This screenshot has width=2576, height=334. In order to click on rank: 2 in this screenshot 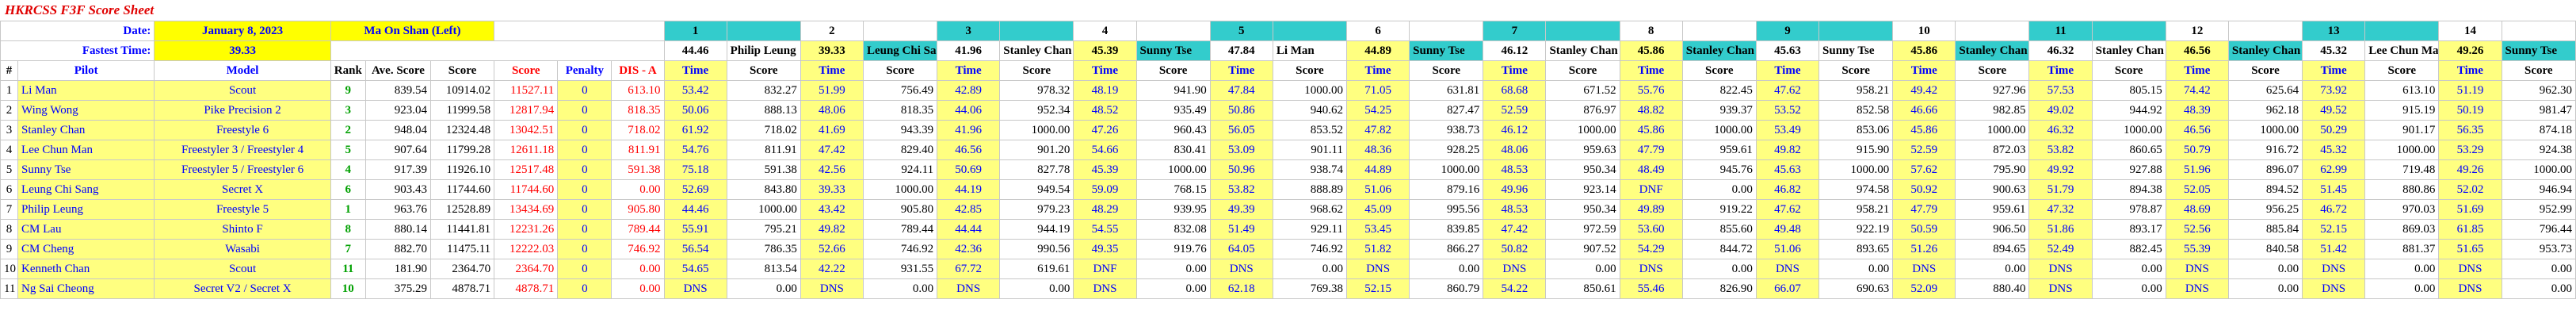, I will do `click(348, 130)`.